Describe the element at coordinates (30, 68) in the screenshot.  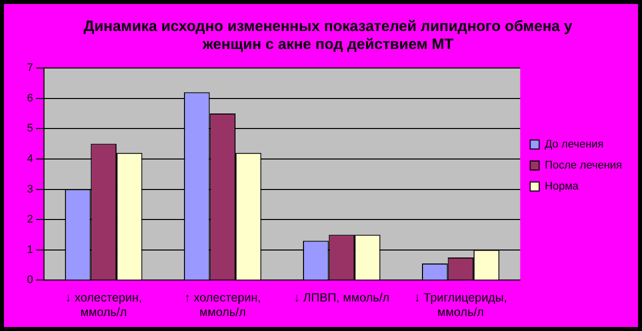
I see `y-tick-label: 7` at that location.